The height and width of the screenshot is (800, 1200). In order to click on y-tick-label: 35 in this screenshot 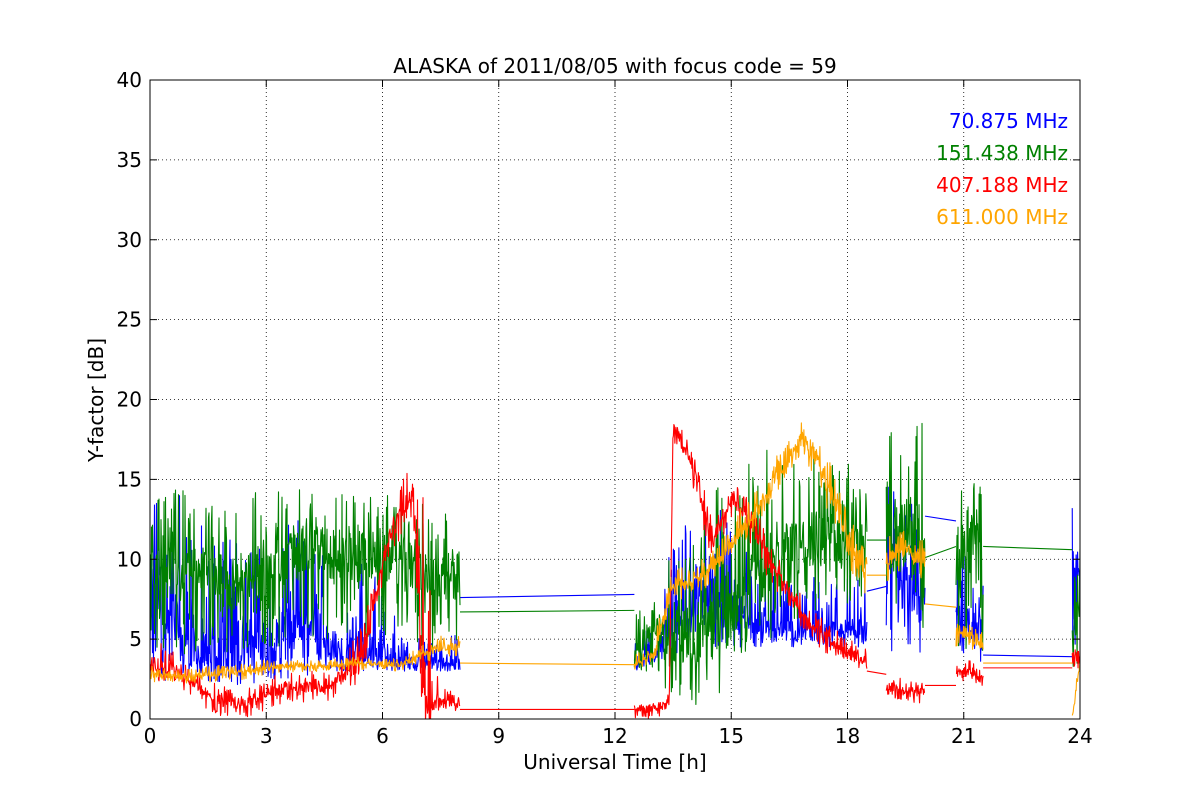, I will do `click(129, 160)`.